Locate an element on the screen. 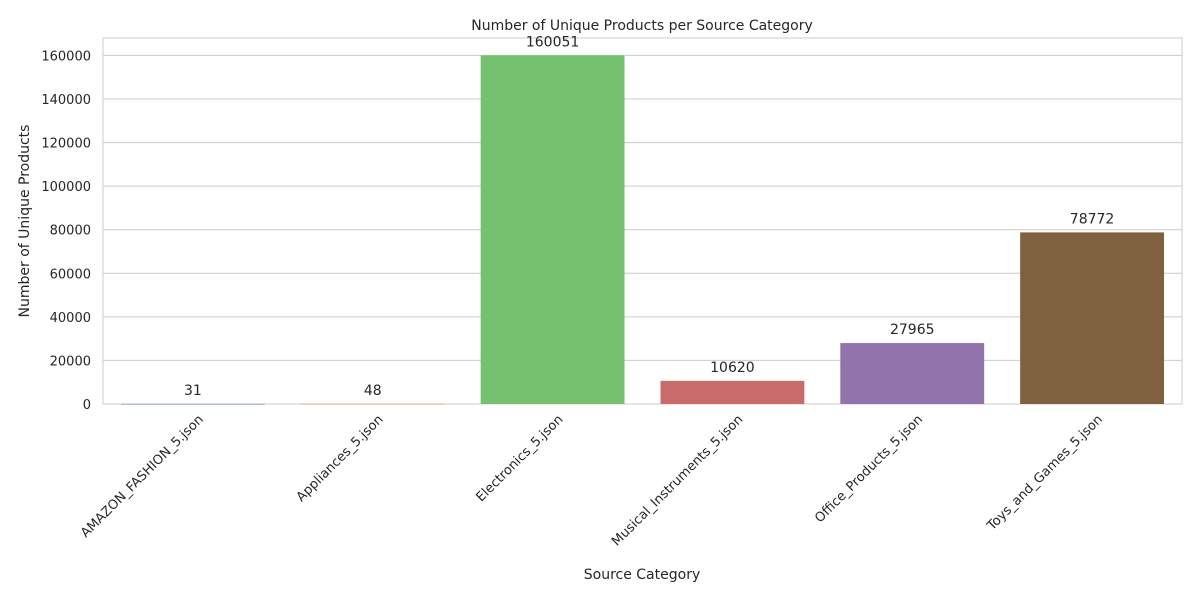  y-tick-label: 0 is located at coordinates (87, 405).